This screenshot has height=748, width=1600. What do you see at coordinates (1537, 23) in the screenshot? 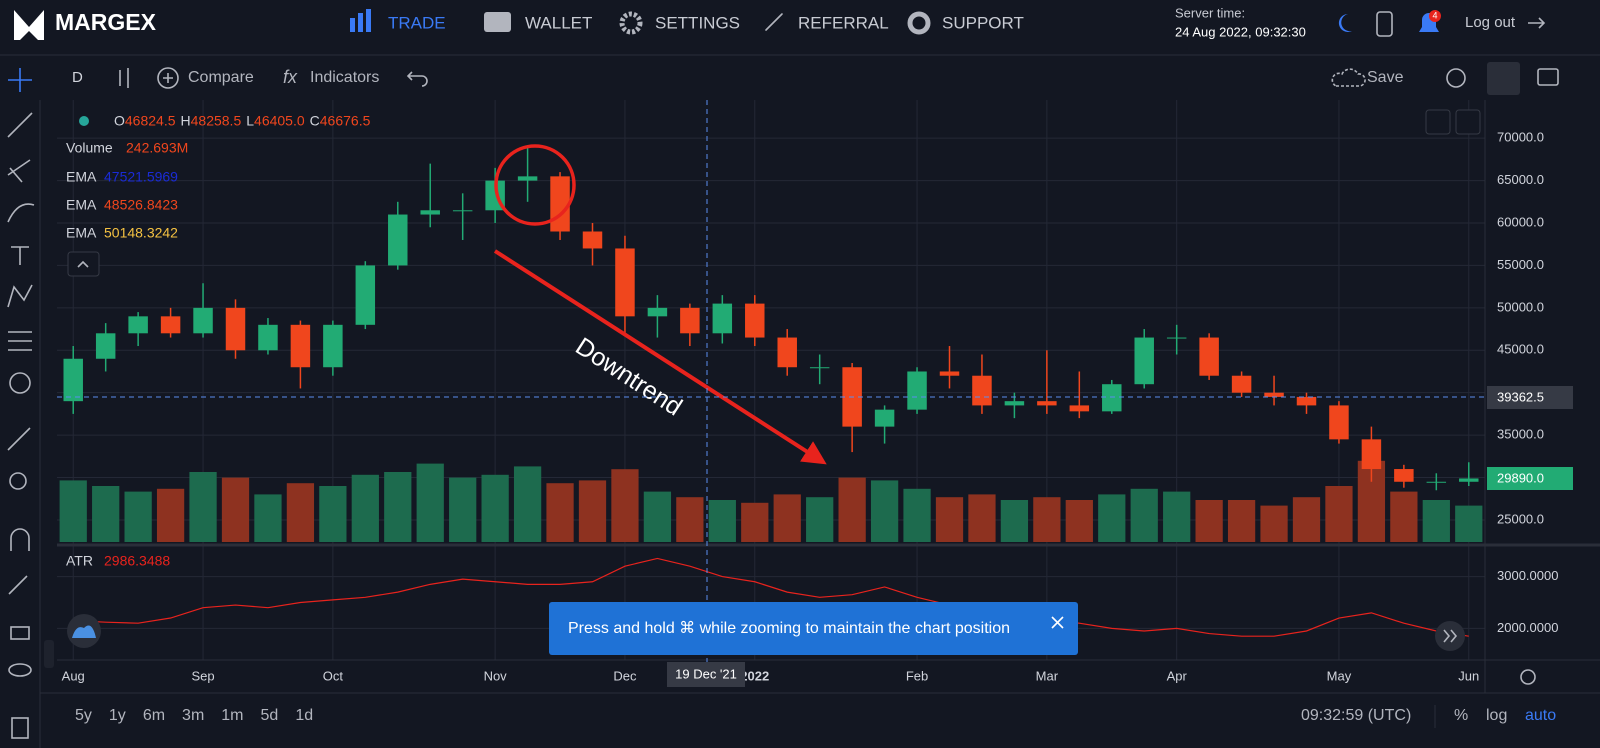
I see `logout-icon` at bounding box center [1537, 23].